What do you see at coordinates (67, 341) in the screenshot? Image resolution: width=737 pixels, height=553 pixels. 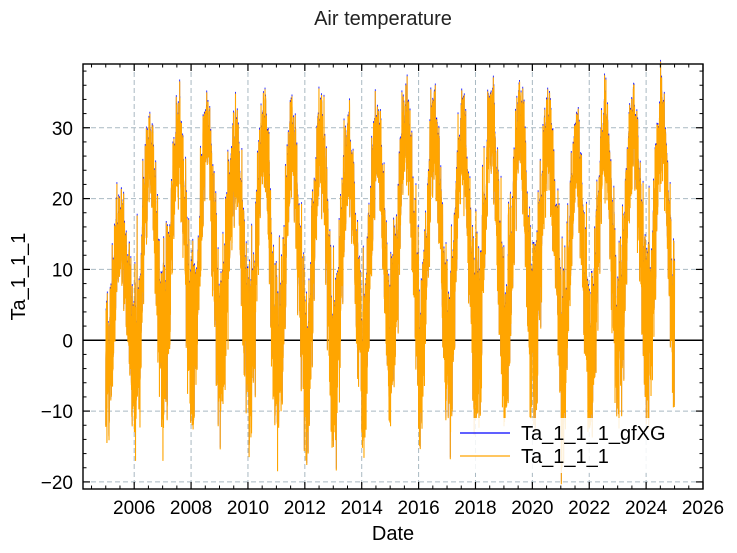 I see `y-tick-label-0: 0` at bounding box center [67, 341].